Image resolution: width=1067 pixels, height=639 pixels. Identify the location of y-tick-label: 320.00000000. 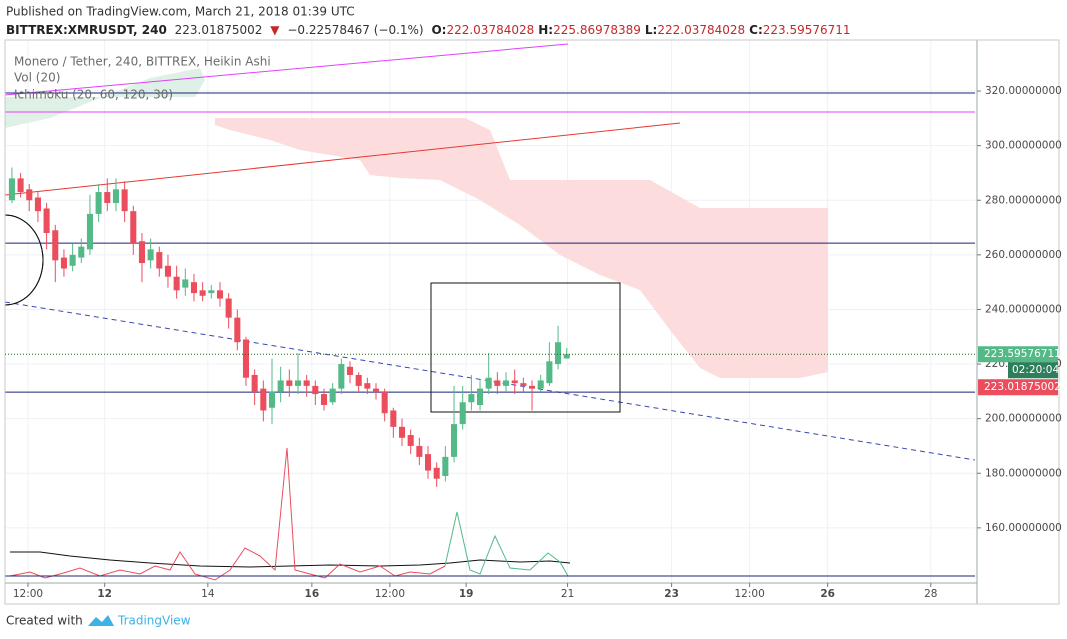
(1023, 91).